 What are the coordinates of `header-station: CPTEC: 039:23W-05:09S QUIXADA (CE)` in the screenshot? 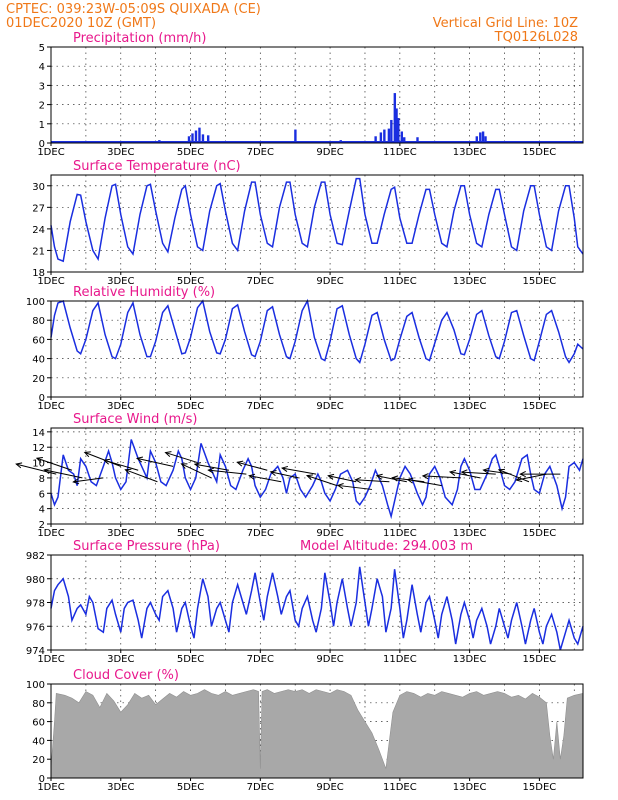 It's located at (133, 9).